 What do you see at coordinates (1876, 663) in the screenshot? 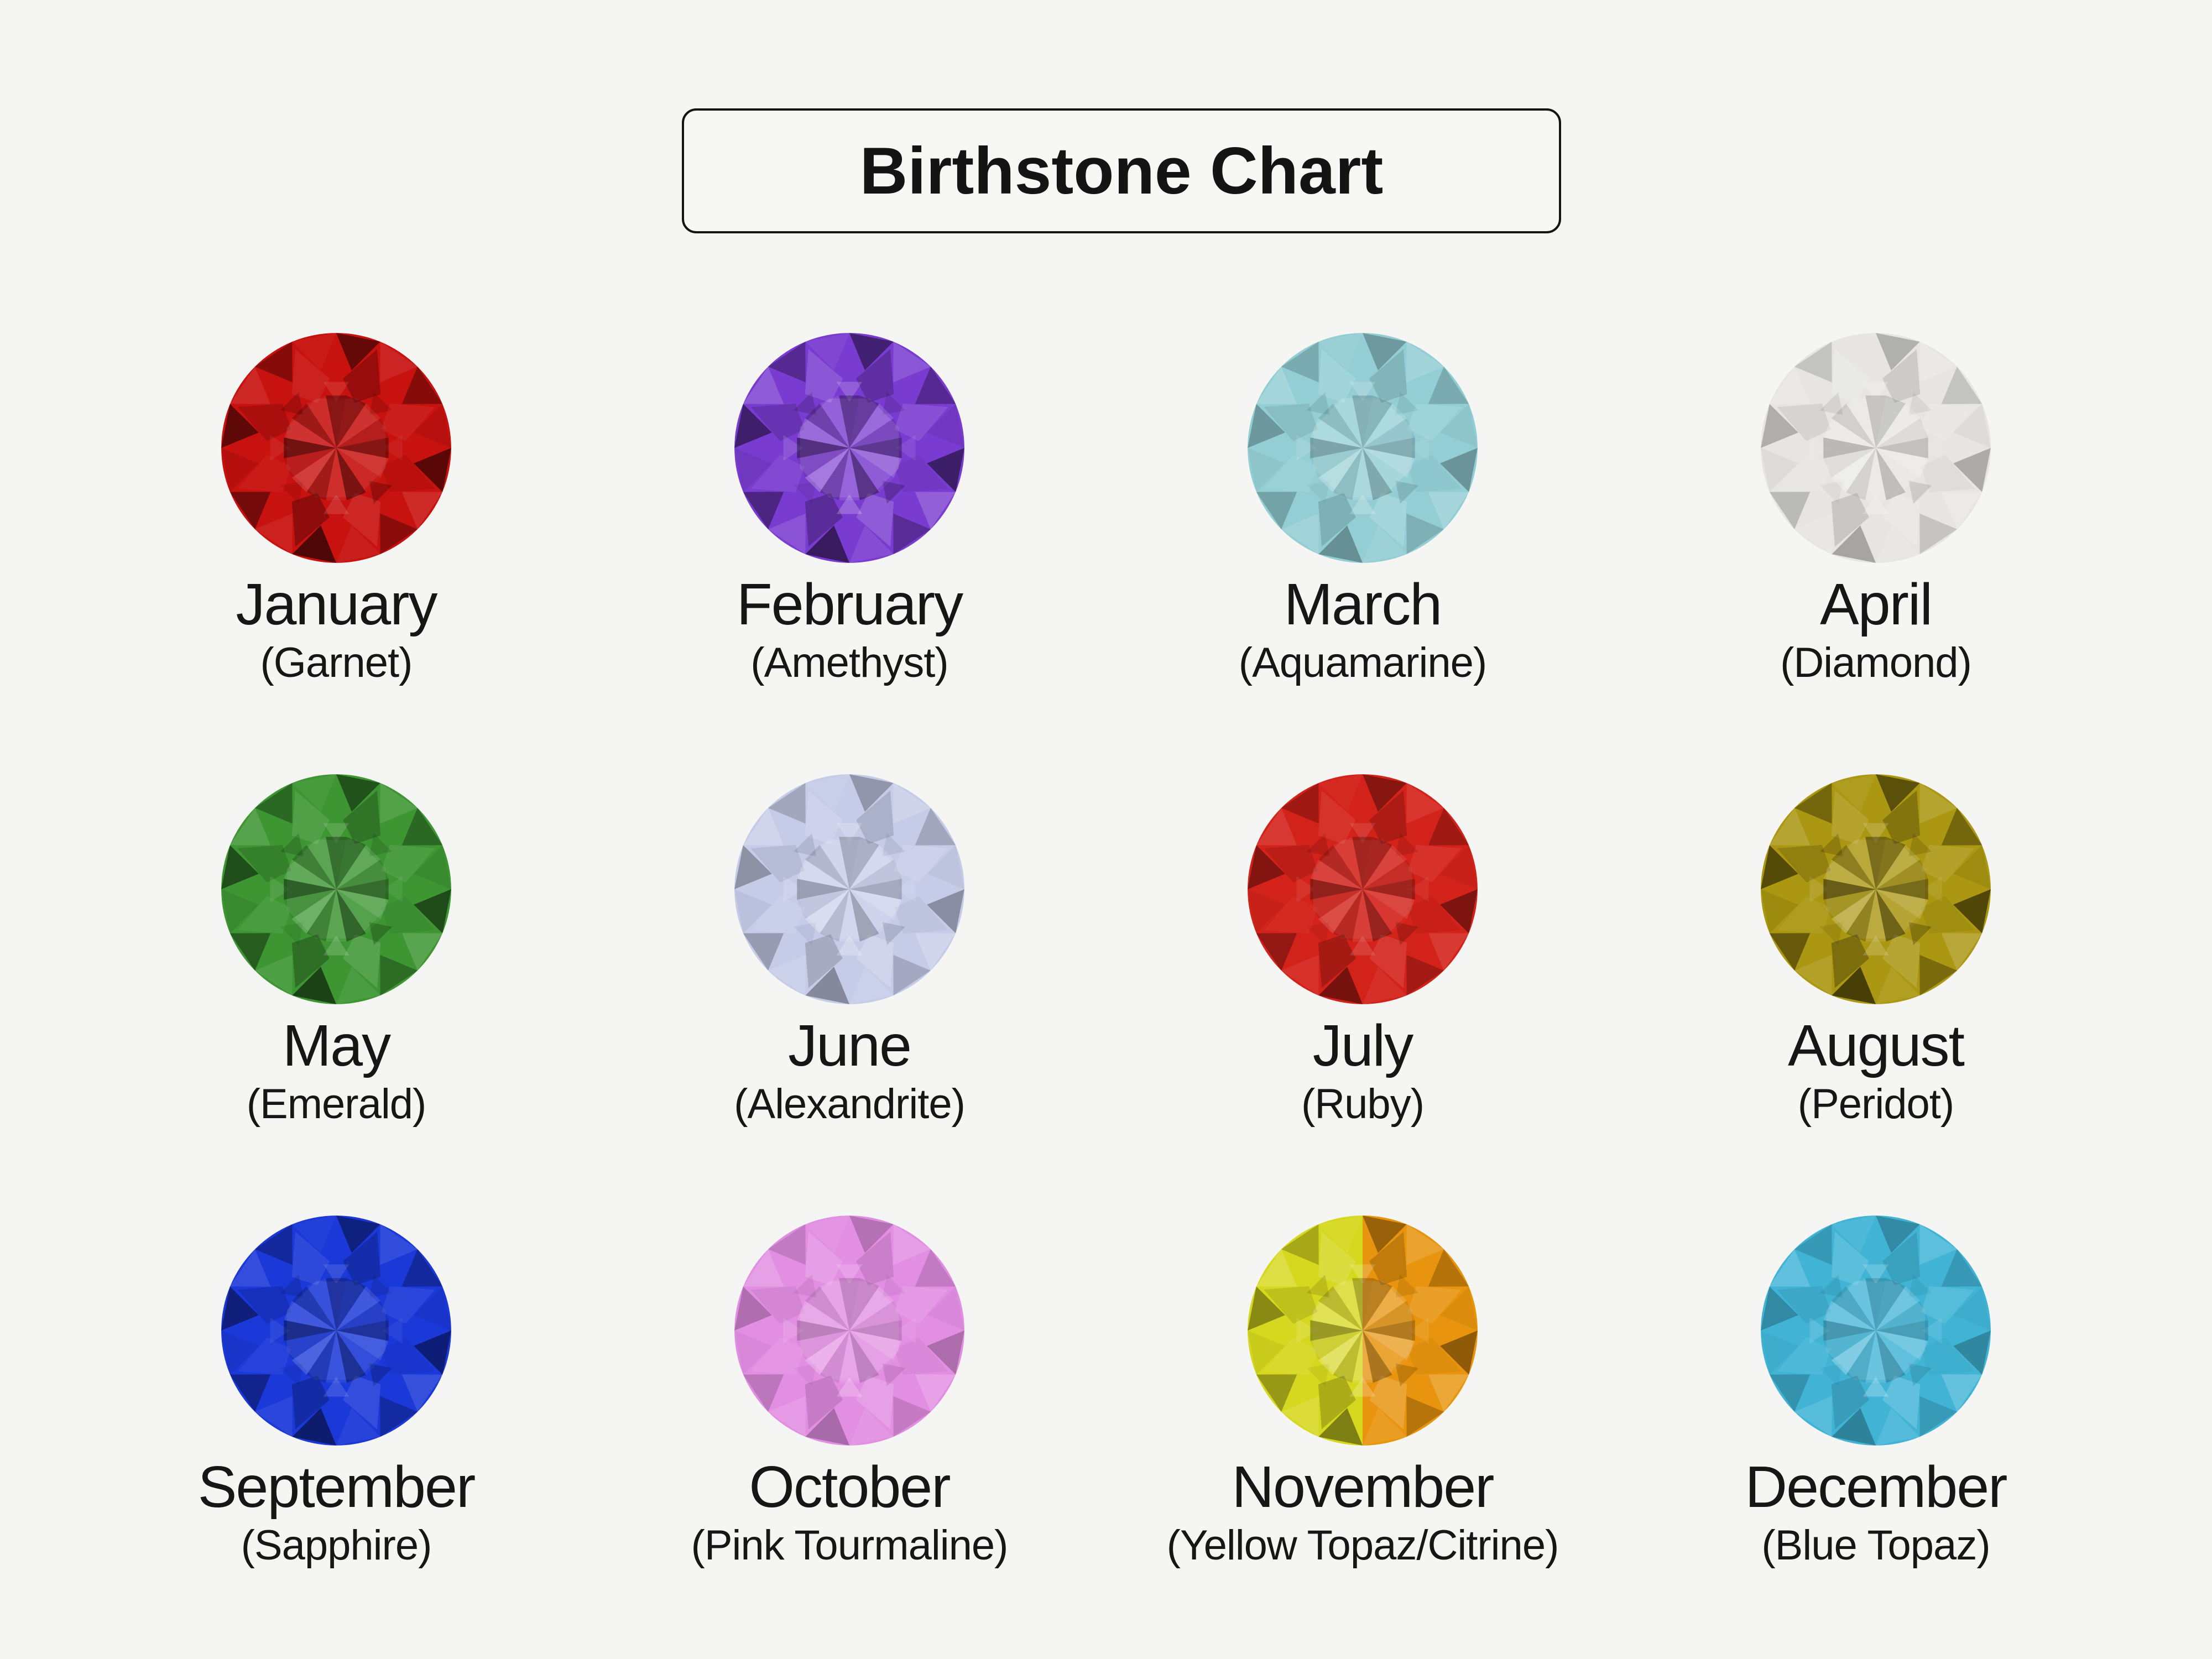
I see `stone-label: (Diamond)` at bounding box center [1876, 663].